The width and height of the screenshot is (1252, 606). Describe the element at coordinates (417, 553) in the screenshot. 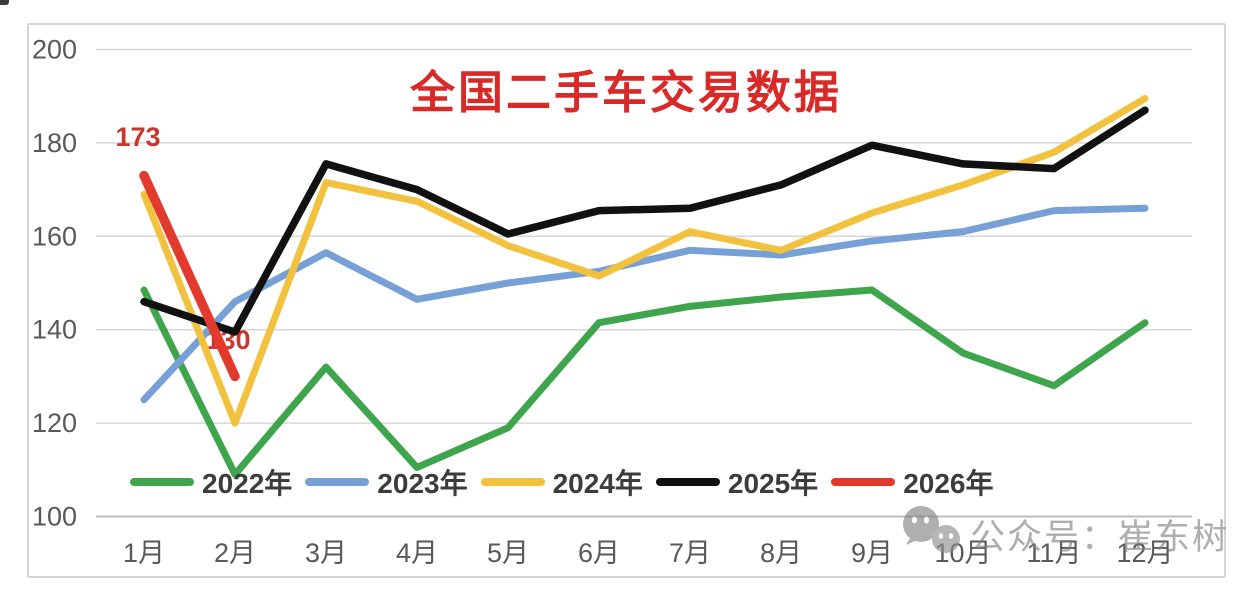

I see `x-tick-label: 4月` at that location.